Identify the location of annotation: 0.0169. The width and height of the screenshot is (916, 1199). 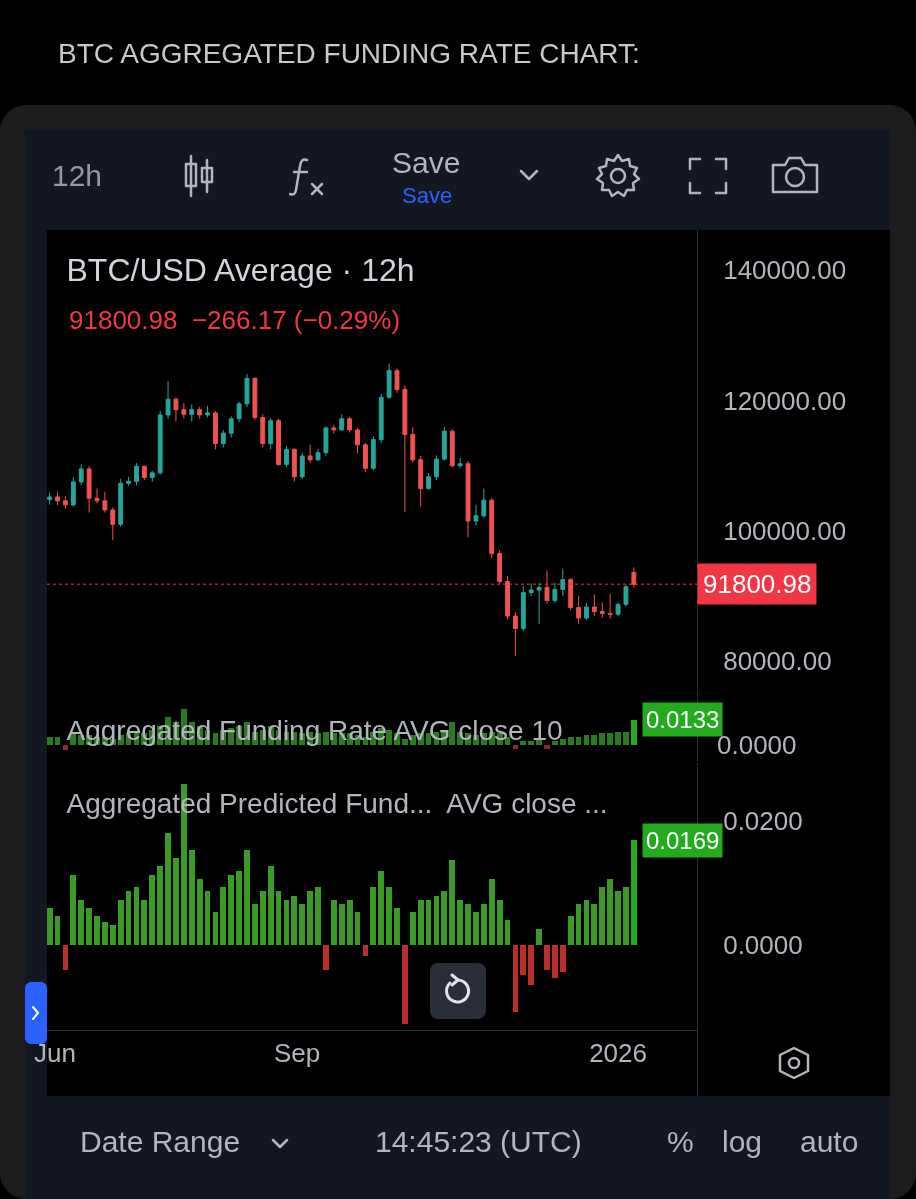
(683, 840).